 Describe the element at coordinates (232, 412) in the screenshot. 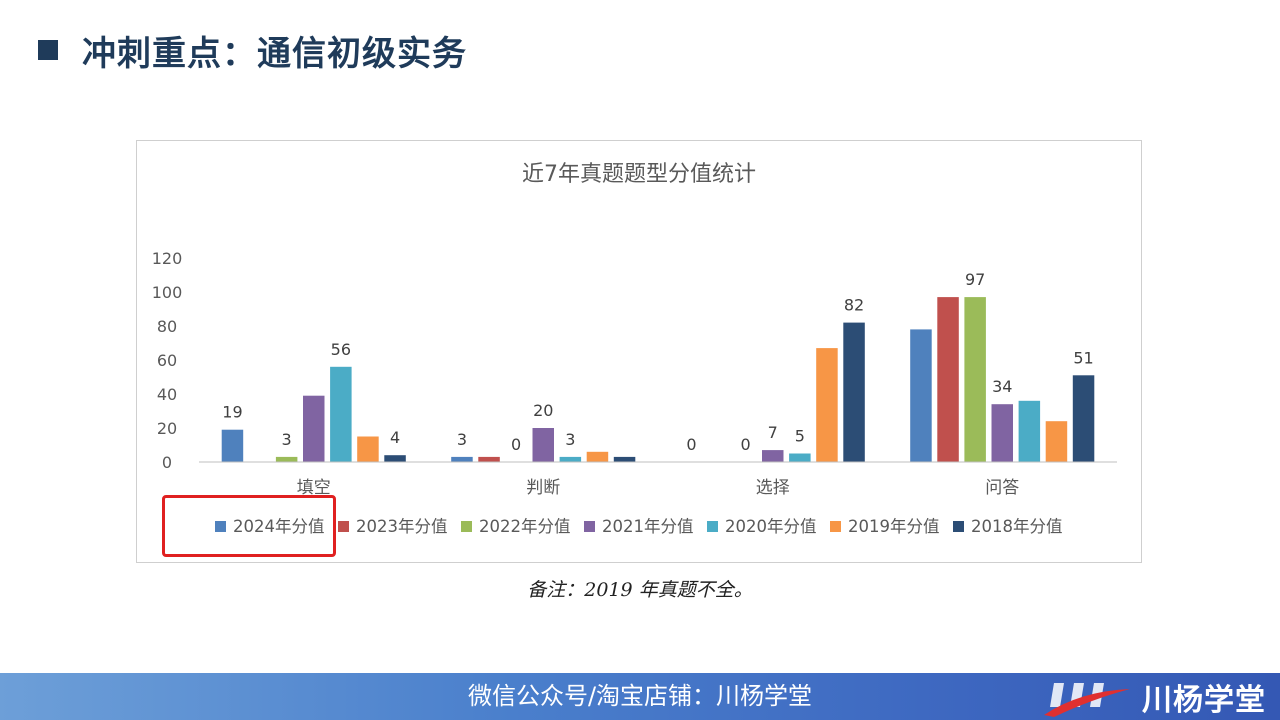

I see `data-label: 19` at that location.